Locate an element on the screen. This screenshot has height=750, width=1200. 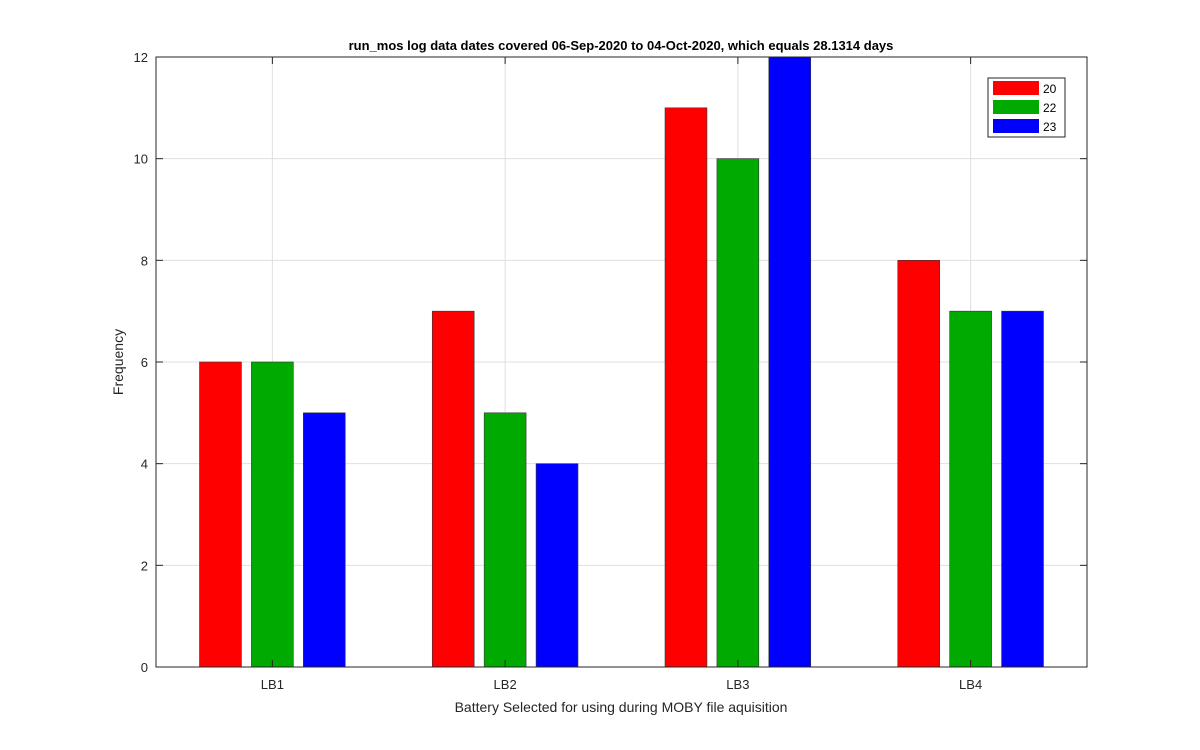
legend-label: 22 is located at coordinates (1050, 108).